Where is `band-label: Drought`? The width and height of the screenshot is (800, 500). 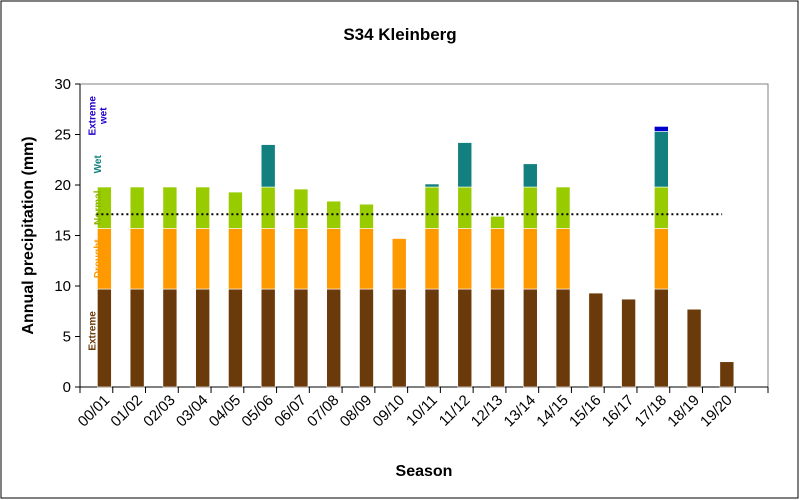
band-label: Drought is located at coordinates (98, 259).